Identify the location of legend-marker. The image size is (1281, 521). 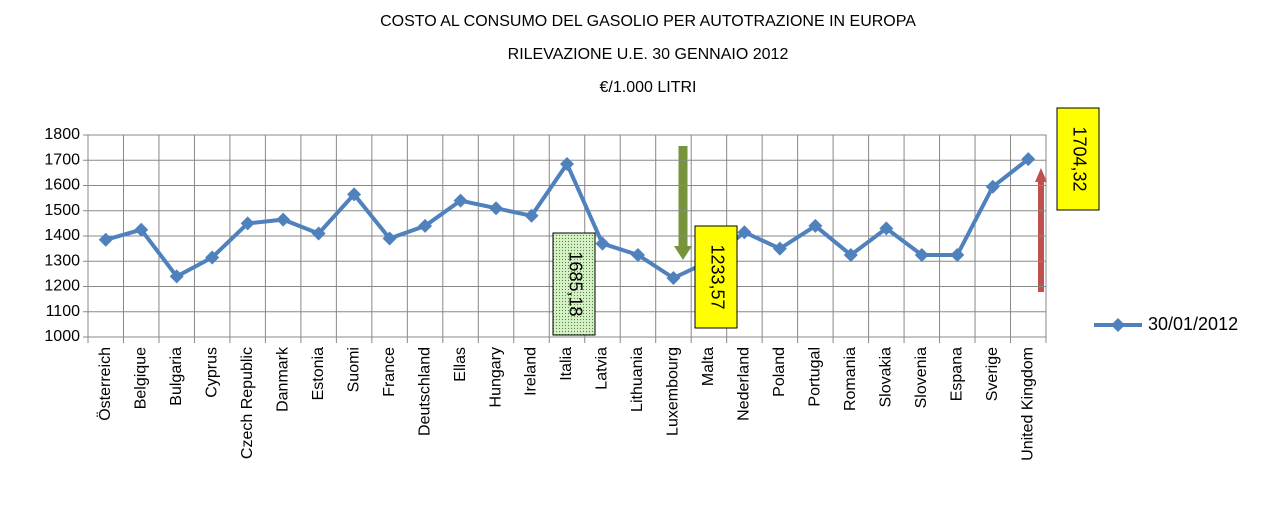
(1118, 325).